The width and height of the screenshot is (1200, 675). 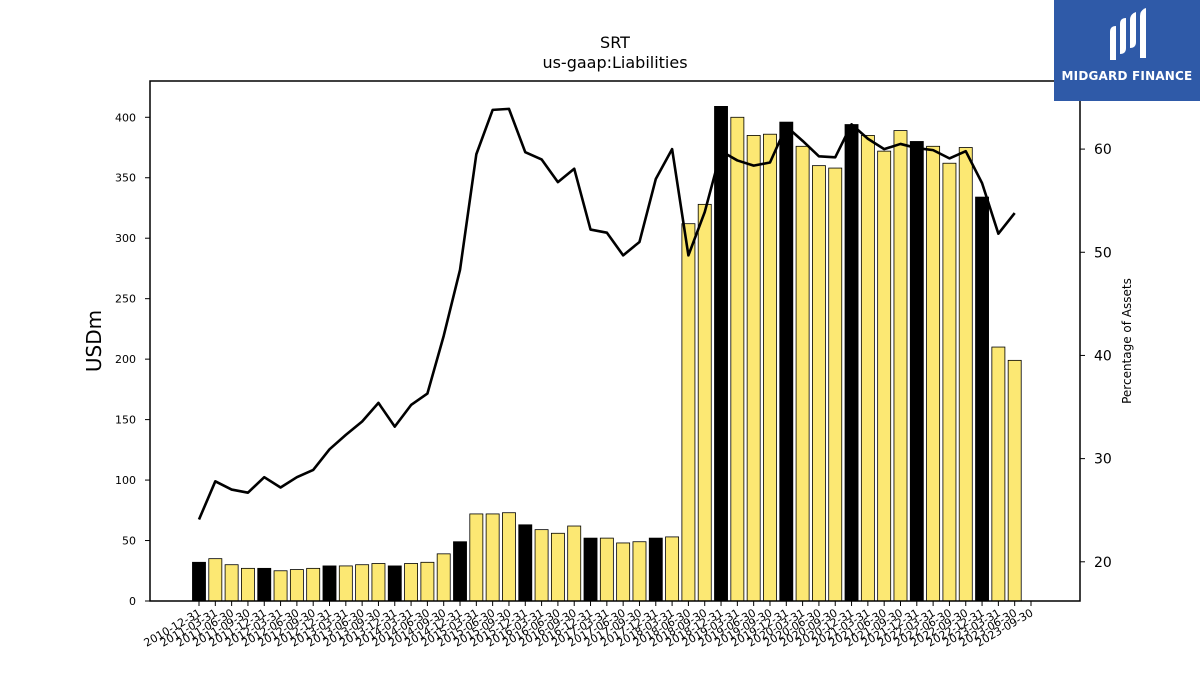 I want to click on y2-tick-label: 40, so click(x=1103, y=356).